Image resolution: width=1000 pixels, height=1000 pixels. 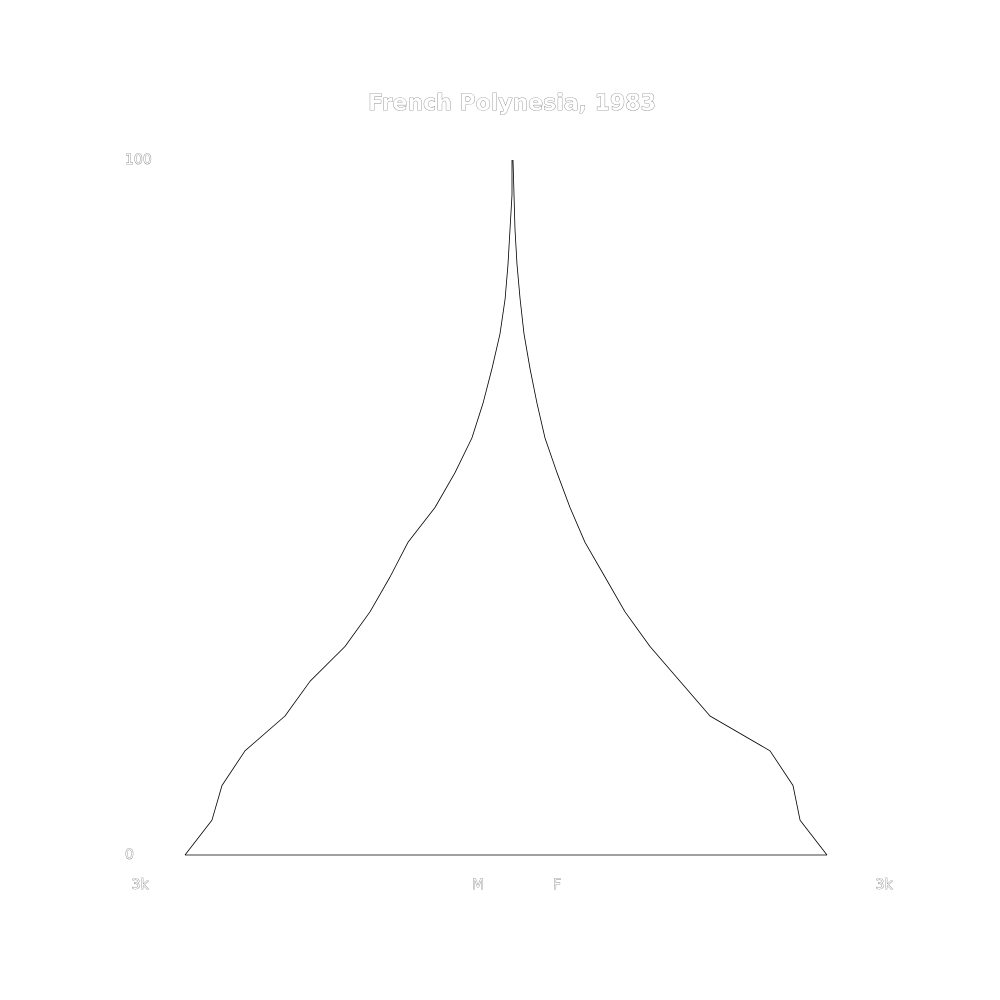 I want to click on series-label: F, so click(x=557, y=885).